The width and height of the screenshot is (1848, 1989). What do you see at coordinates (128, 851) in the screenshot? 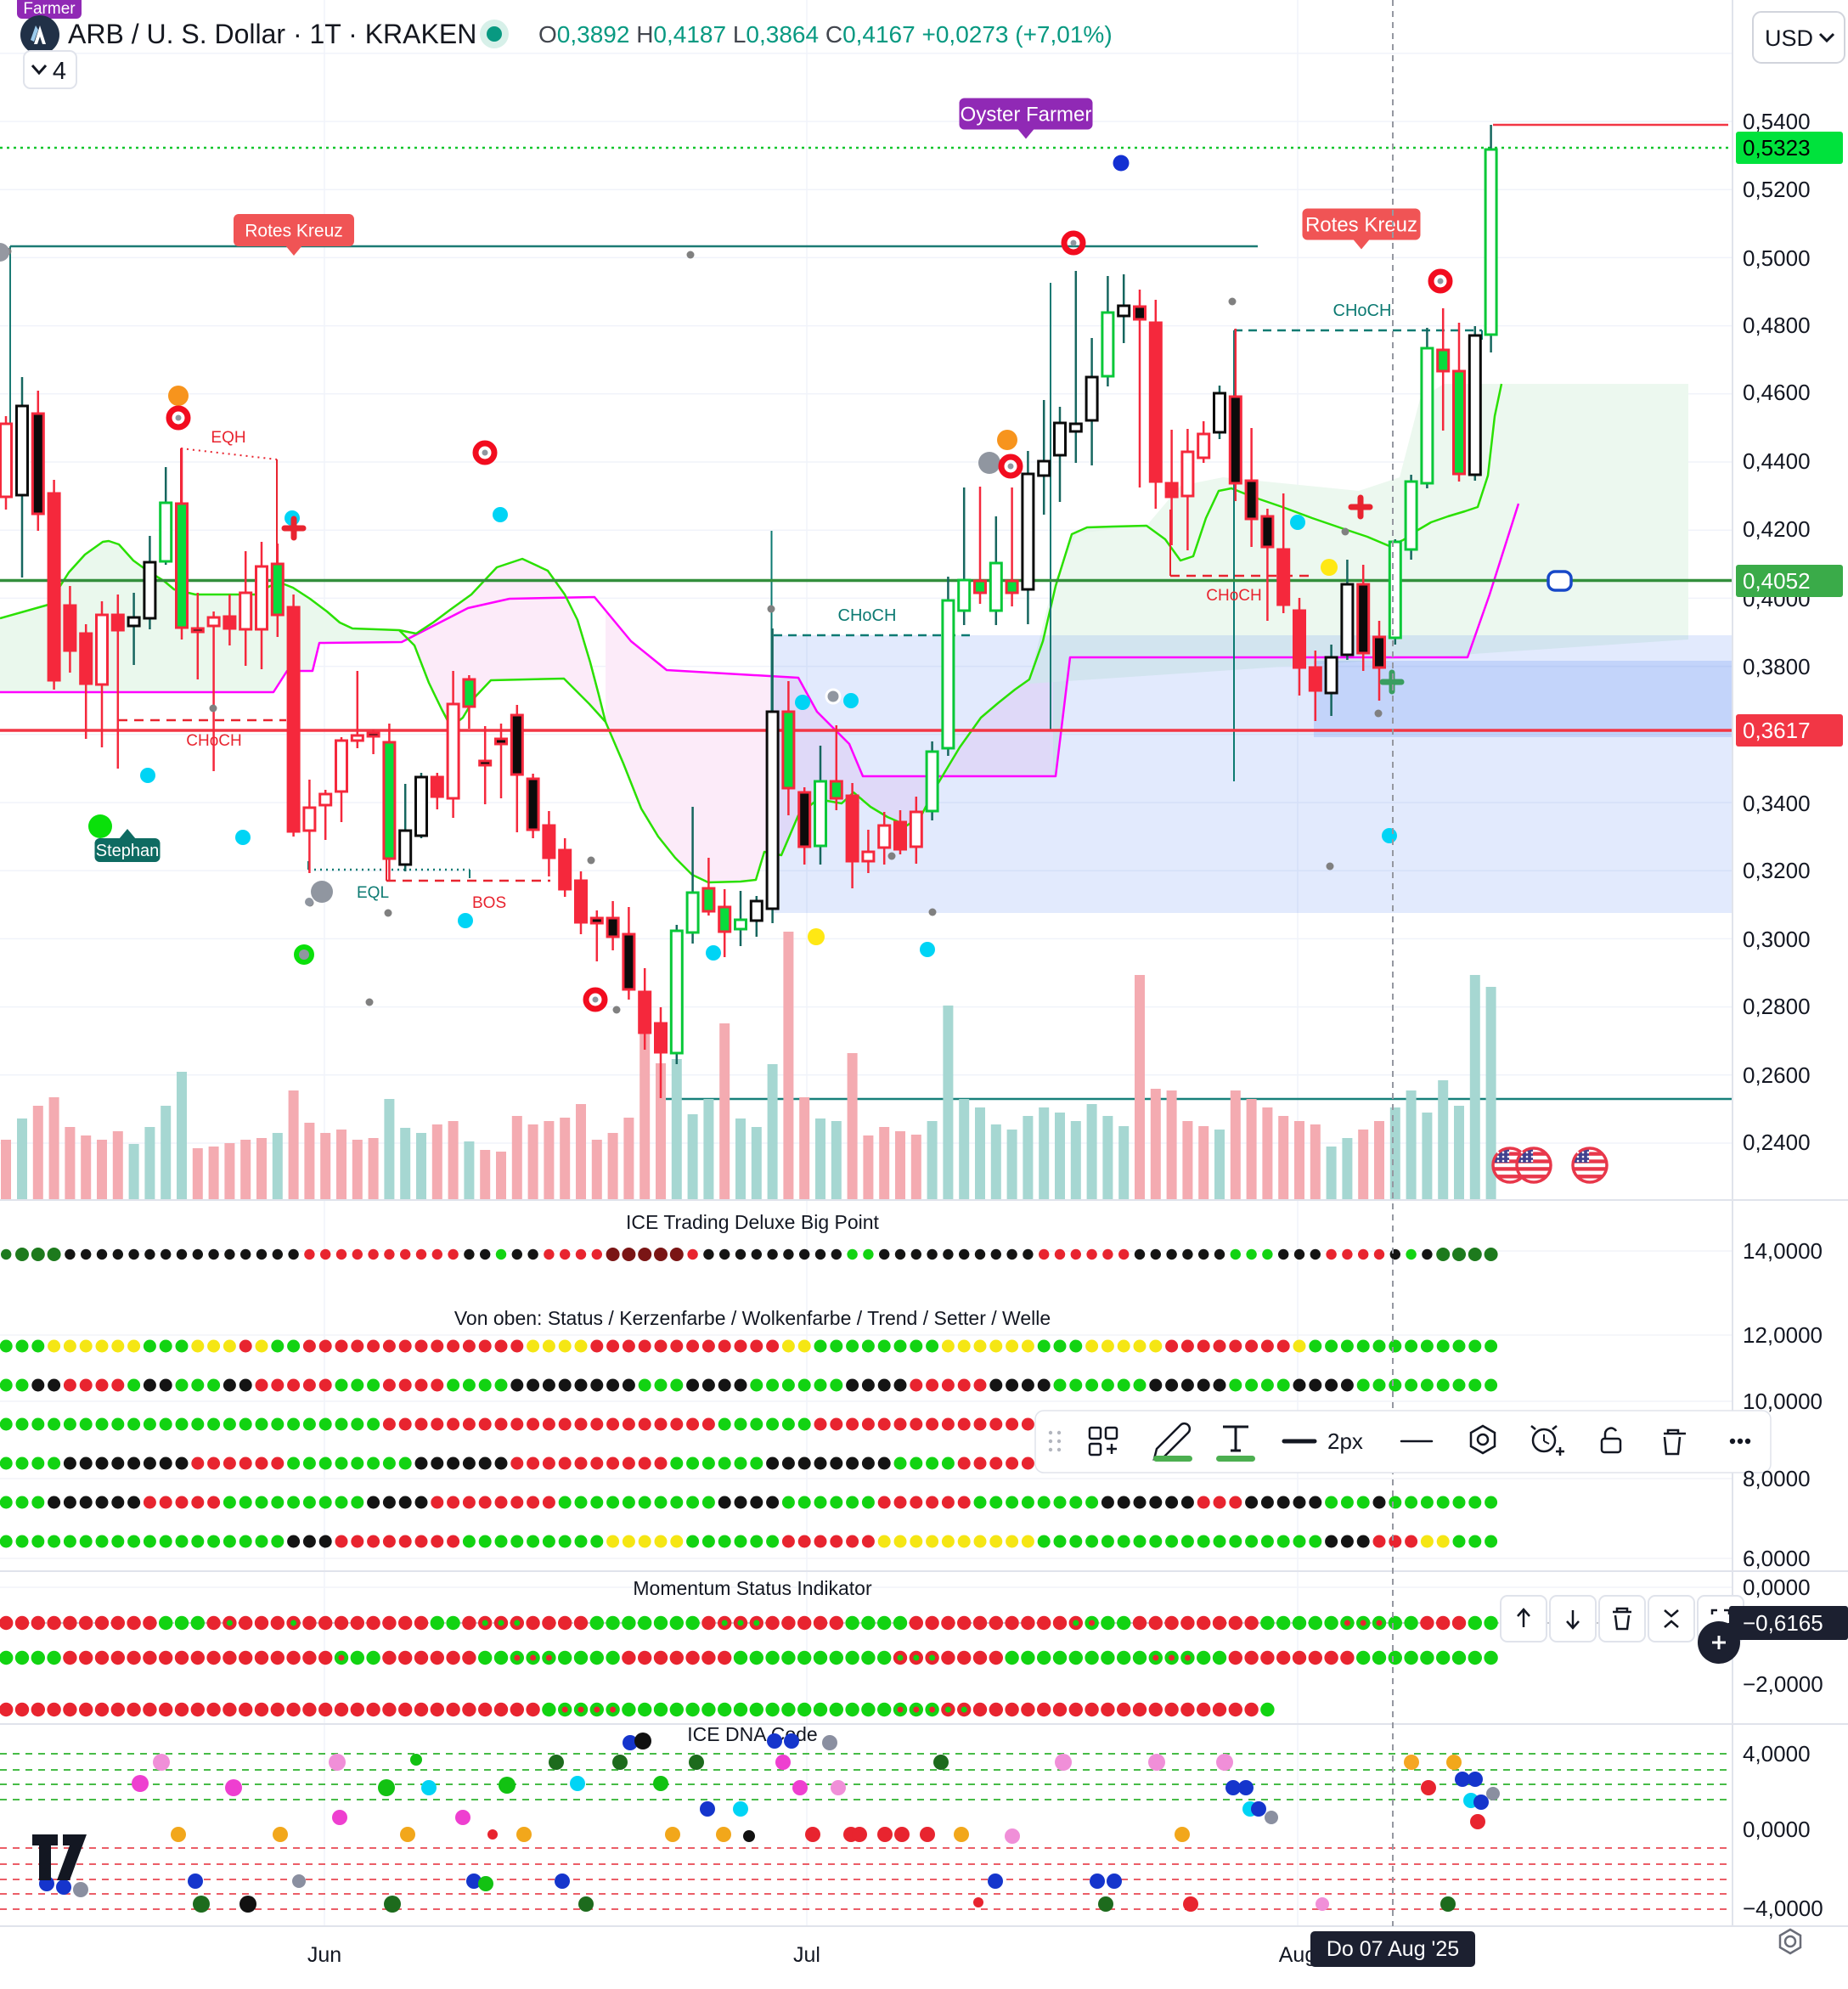
I see `svg-text: Stephan` at bounding box center [128, 851].